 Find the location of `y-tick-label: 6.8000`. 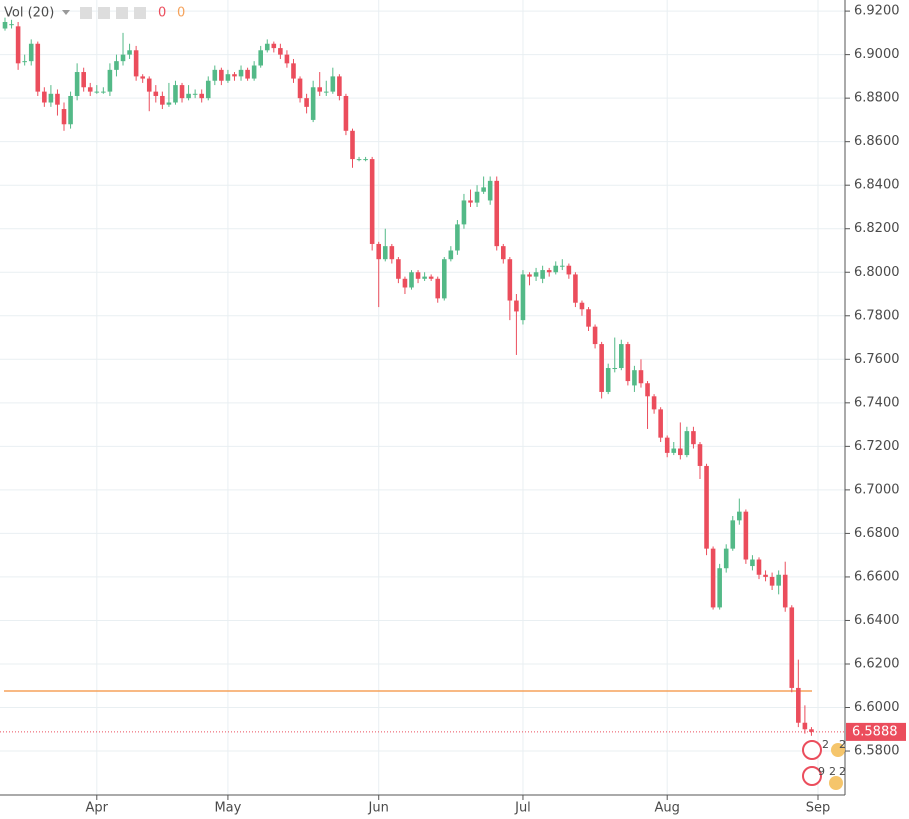

y-tick-label: 6.8000 is located at coordinates (877, 272).